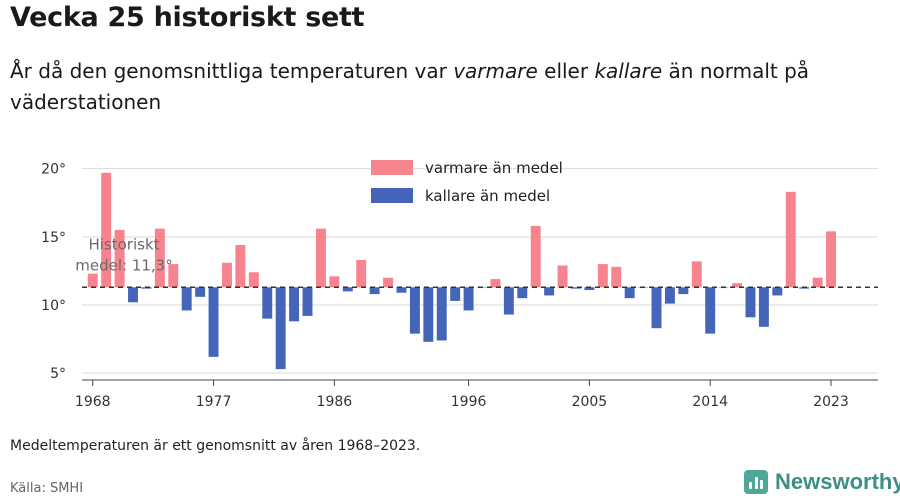 The height and width of the screenshot is (500, 900). What do you see at coordinates (469, 402) in the screenshot?
I see `x-tick-label: 1996` at bounding box center [469, 402].